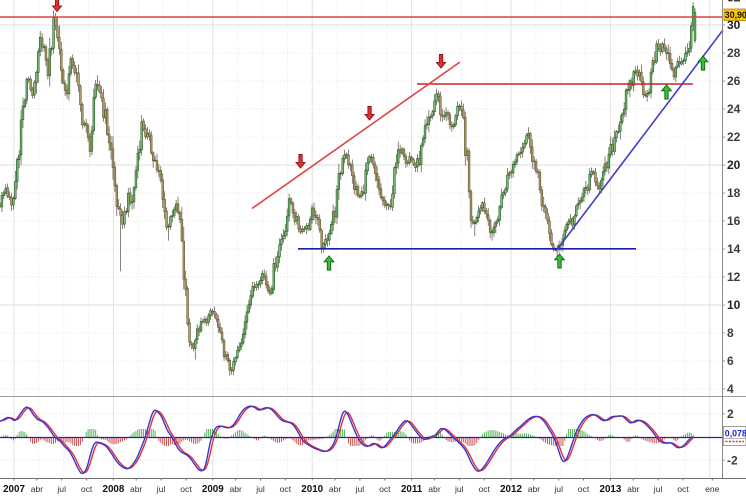 This screenshot has width=746, height=500. What do you see at coordinates (213, 489) in the screenshot?
I see `svg-text: 2009` at bounding box center [213, 489].